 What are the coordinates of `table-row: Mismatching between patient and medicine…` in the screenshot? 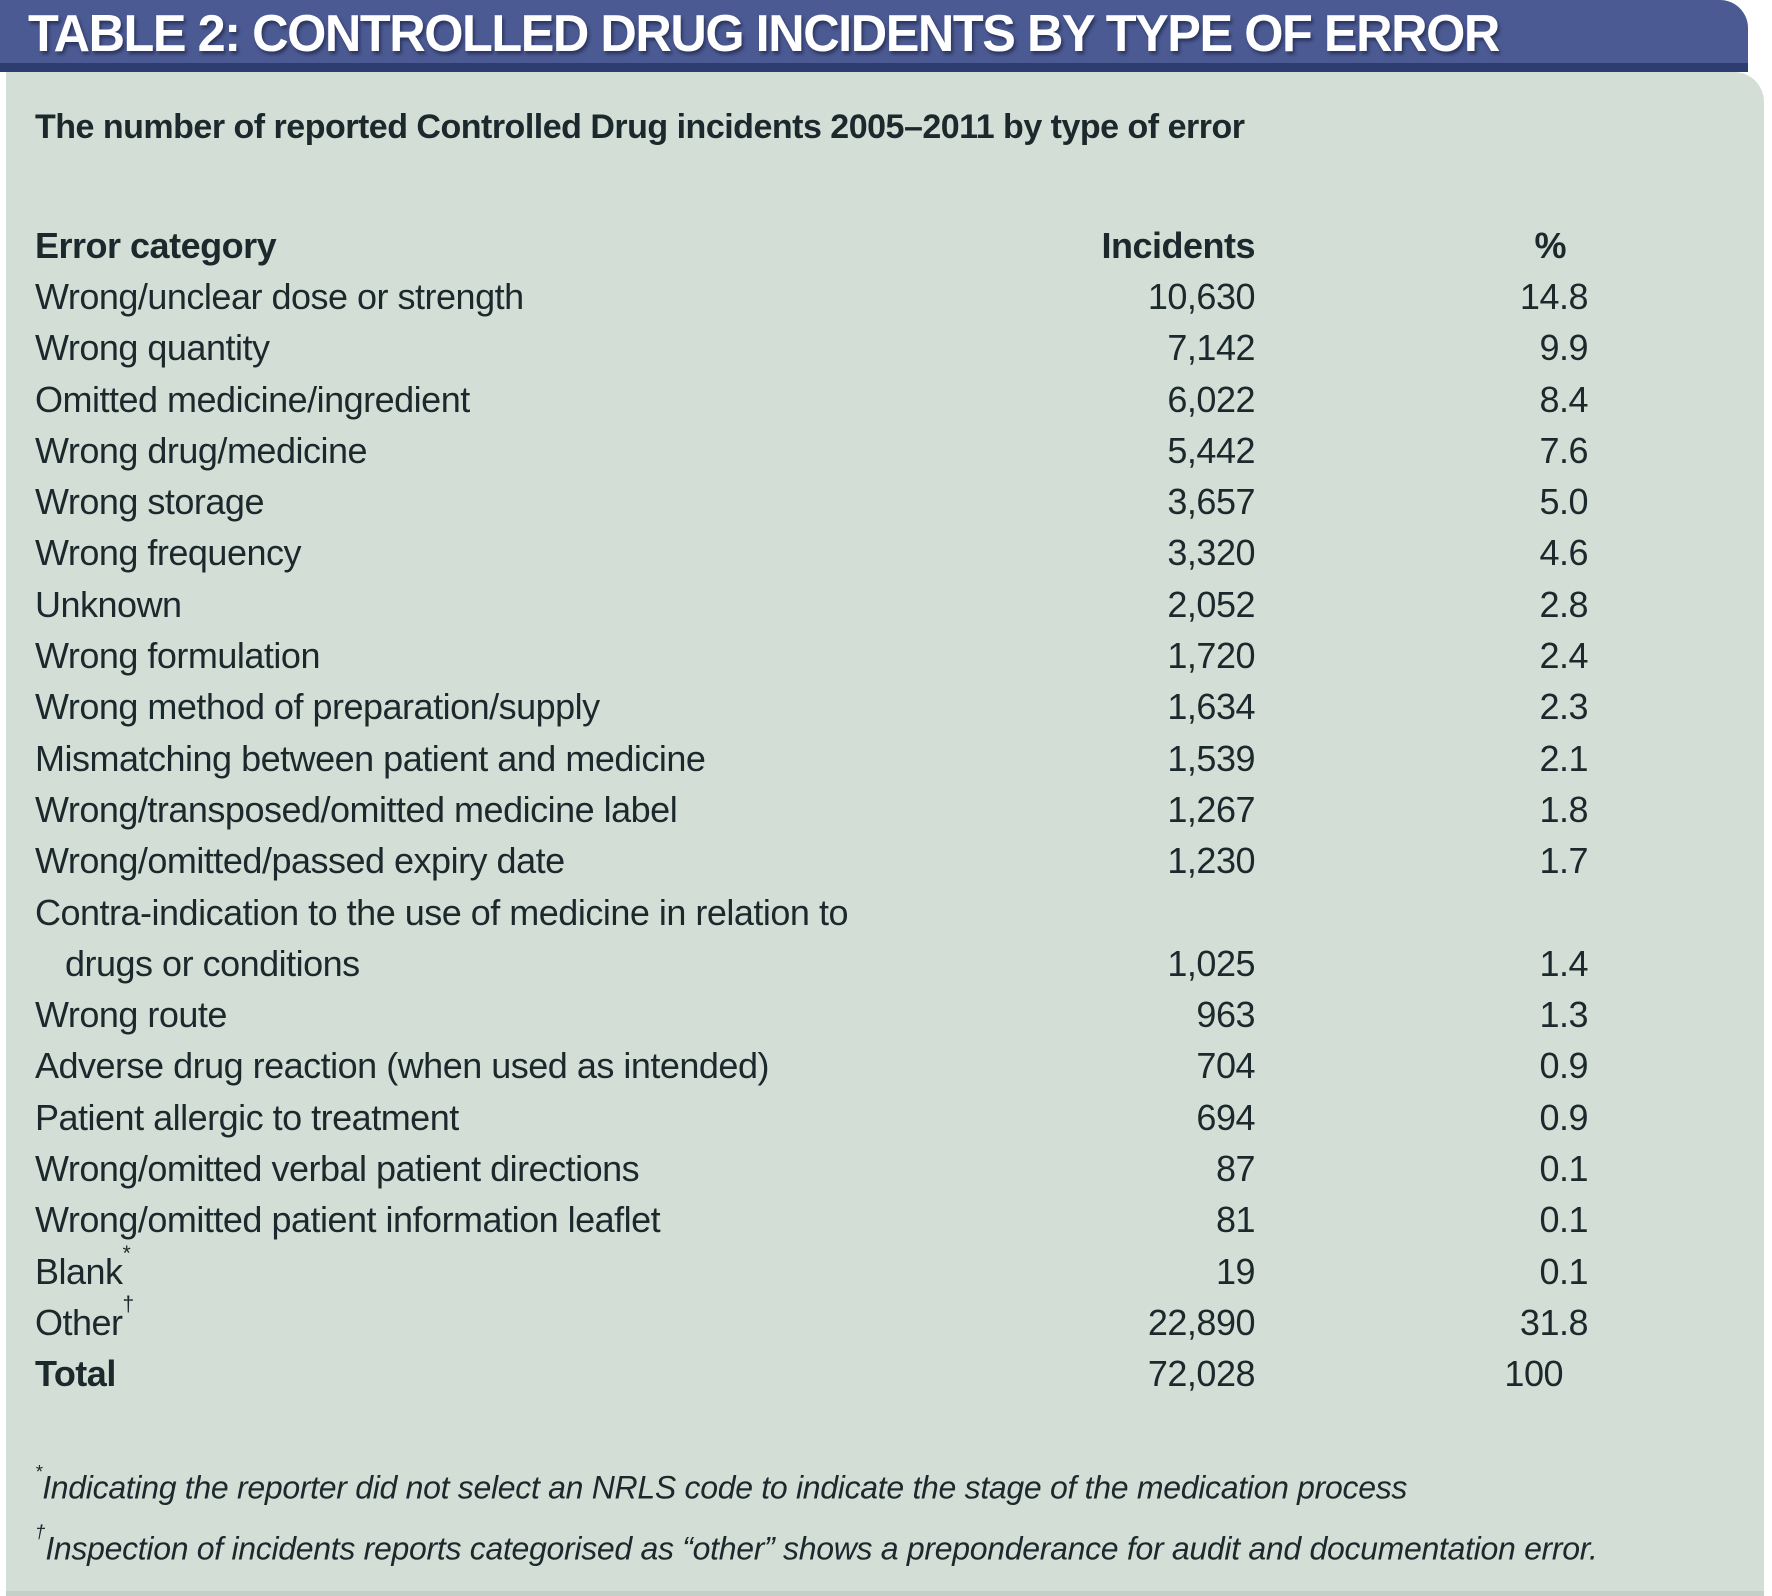 It's located at (812, 758).